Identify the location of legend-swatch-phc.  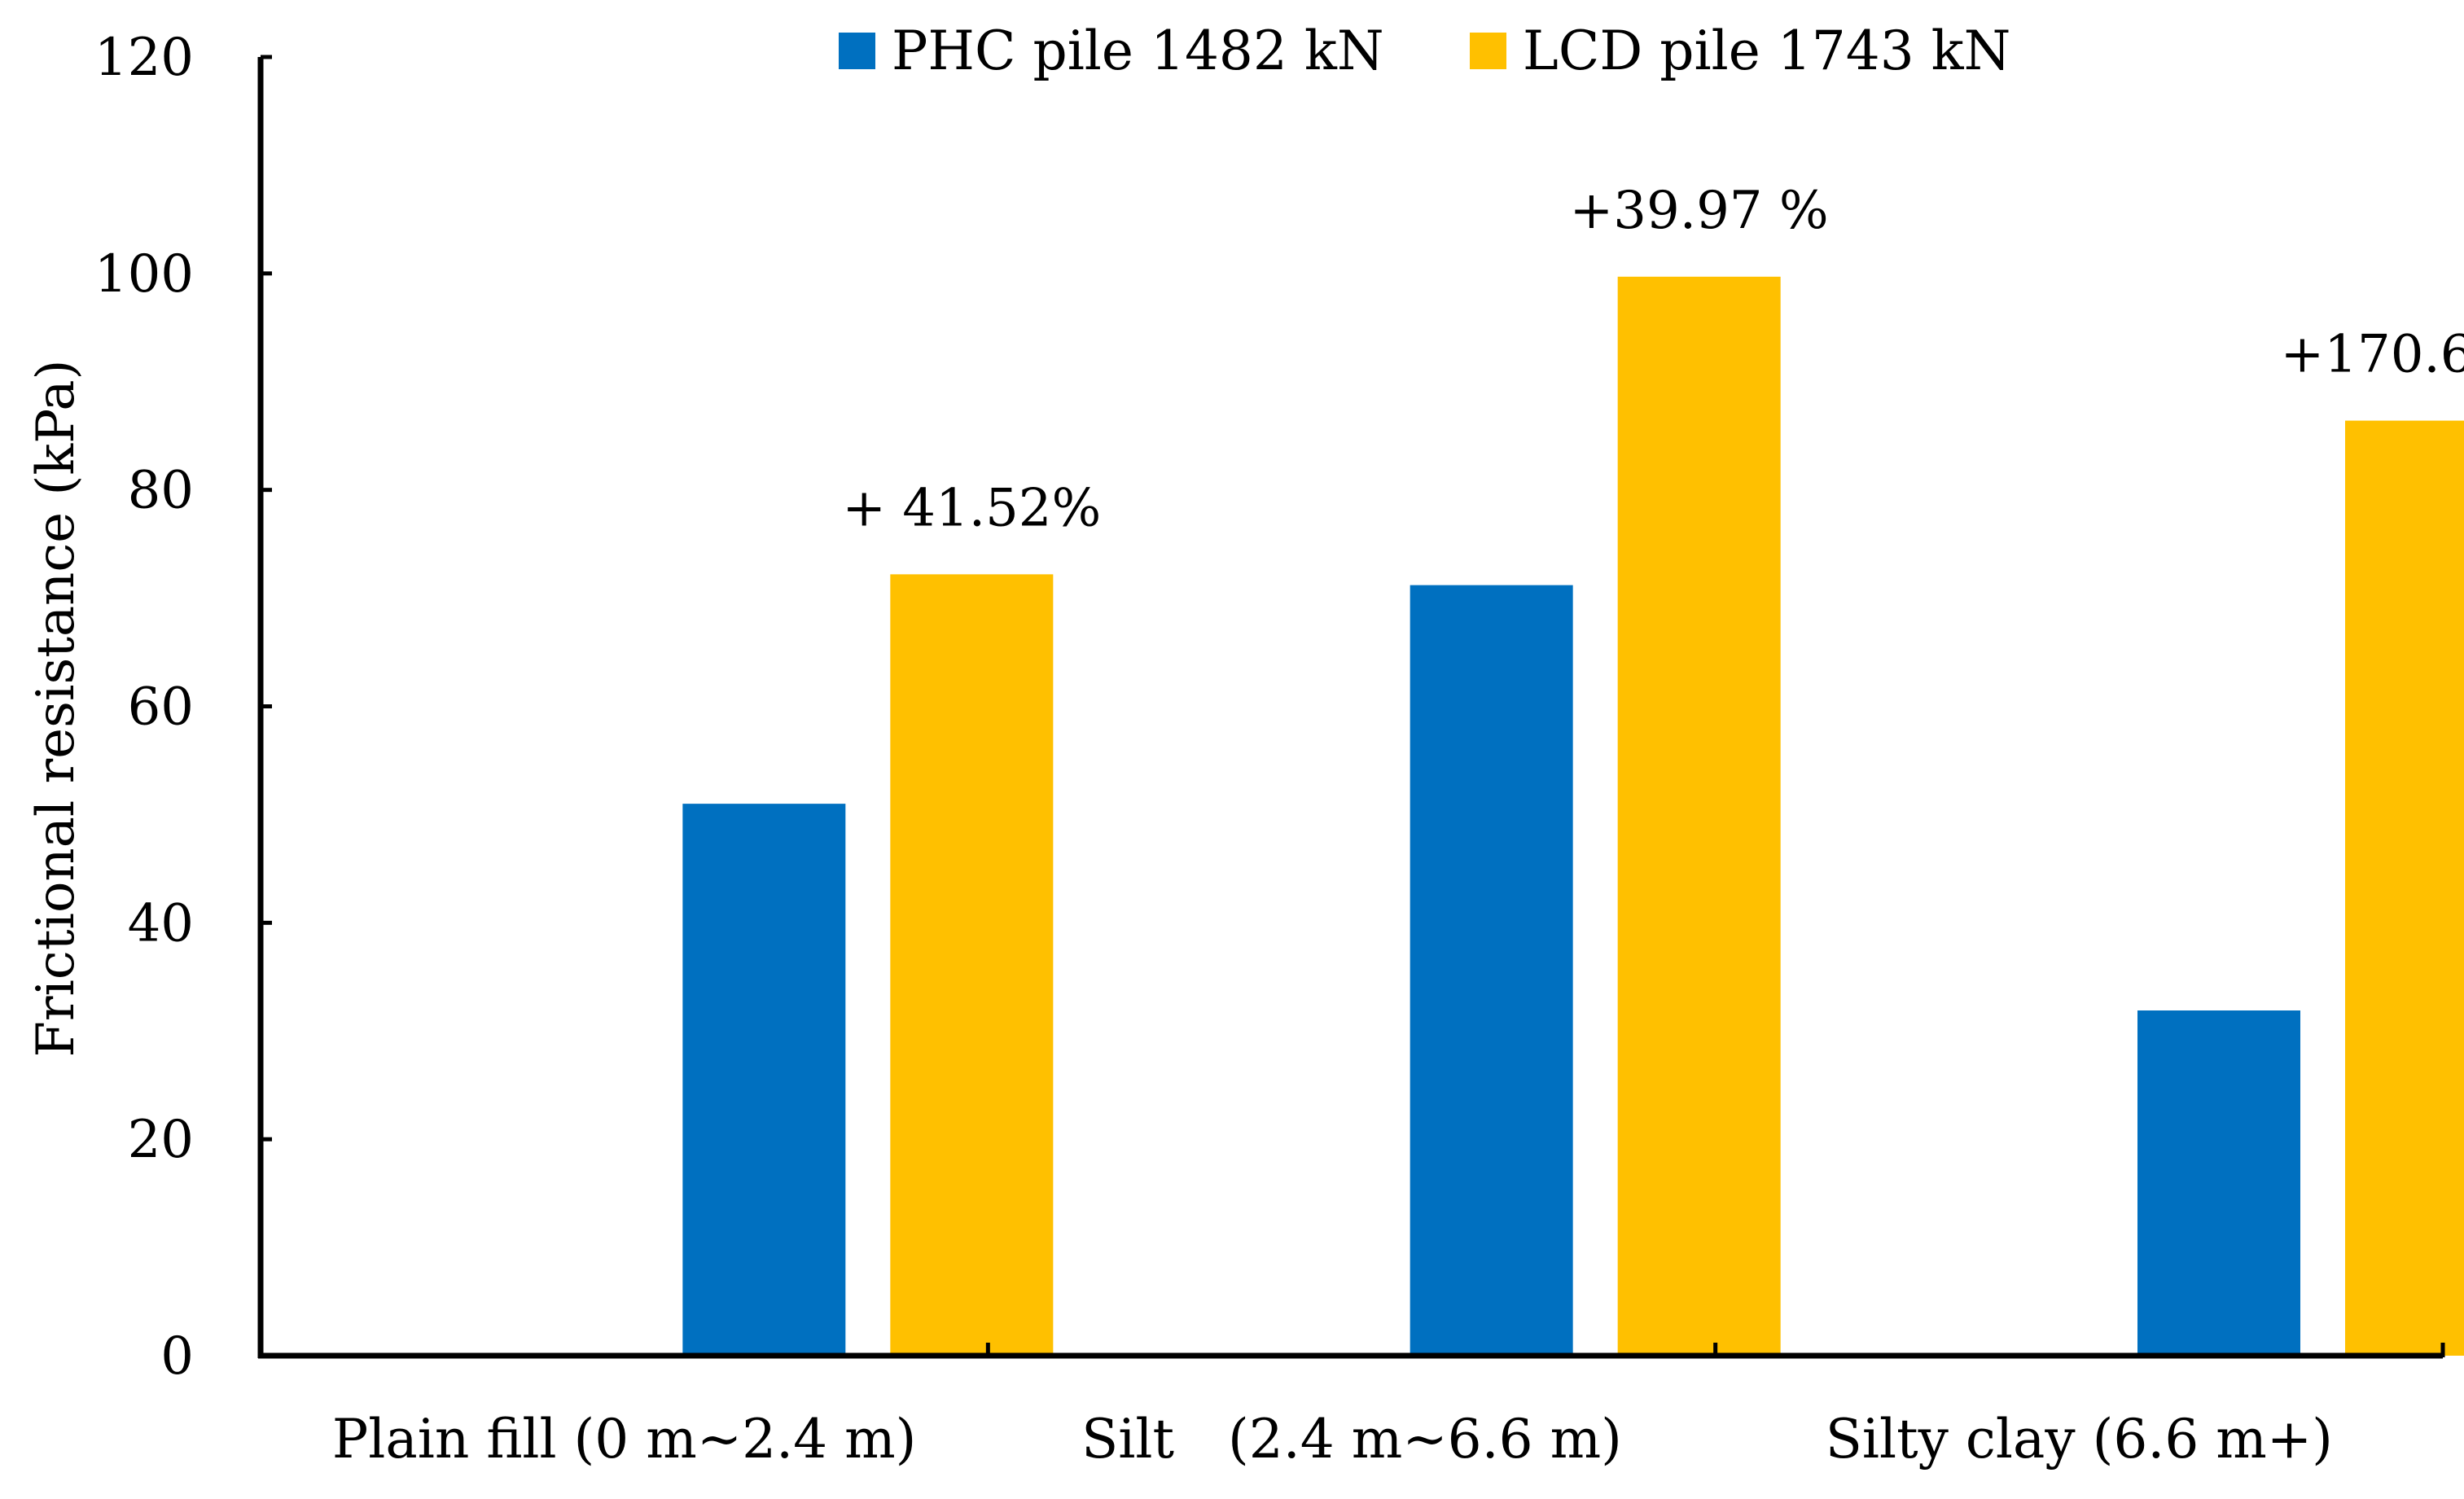
(857, 51).